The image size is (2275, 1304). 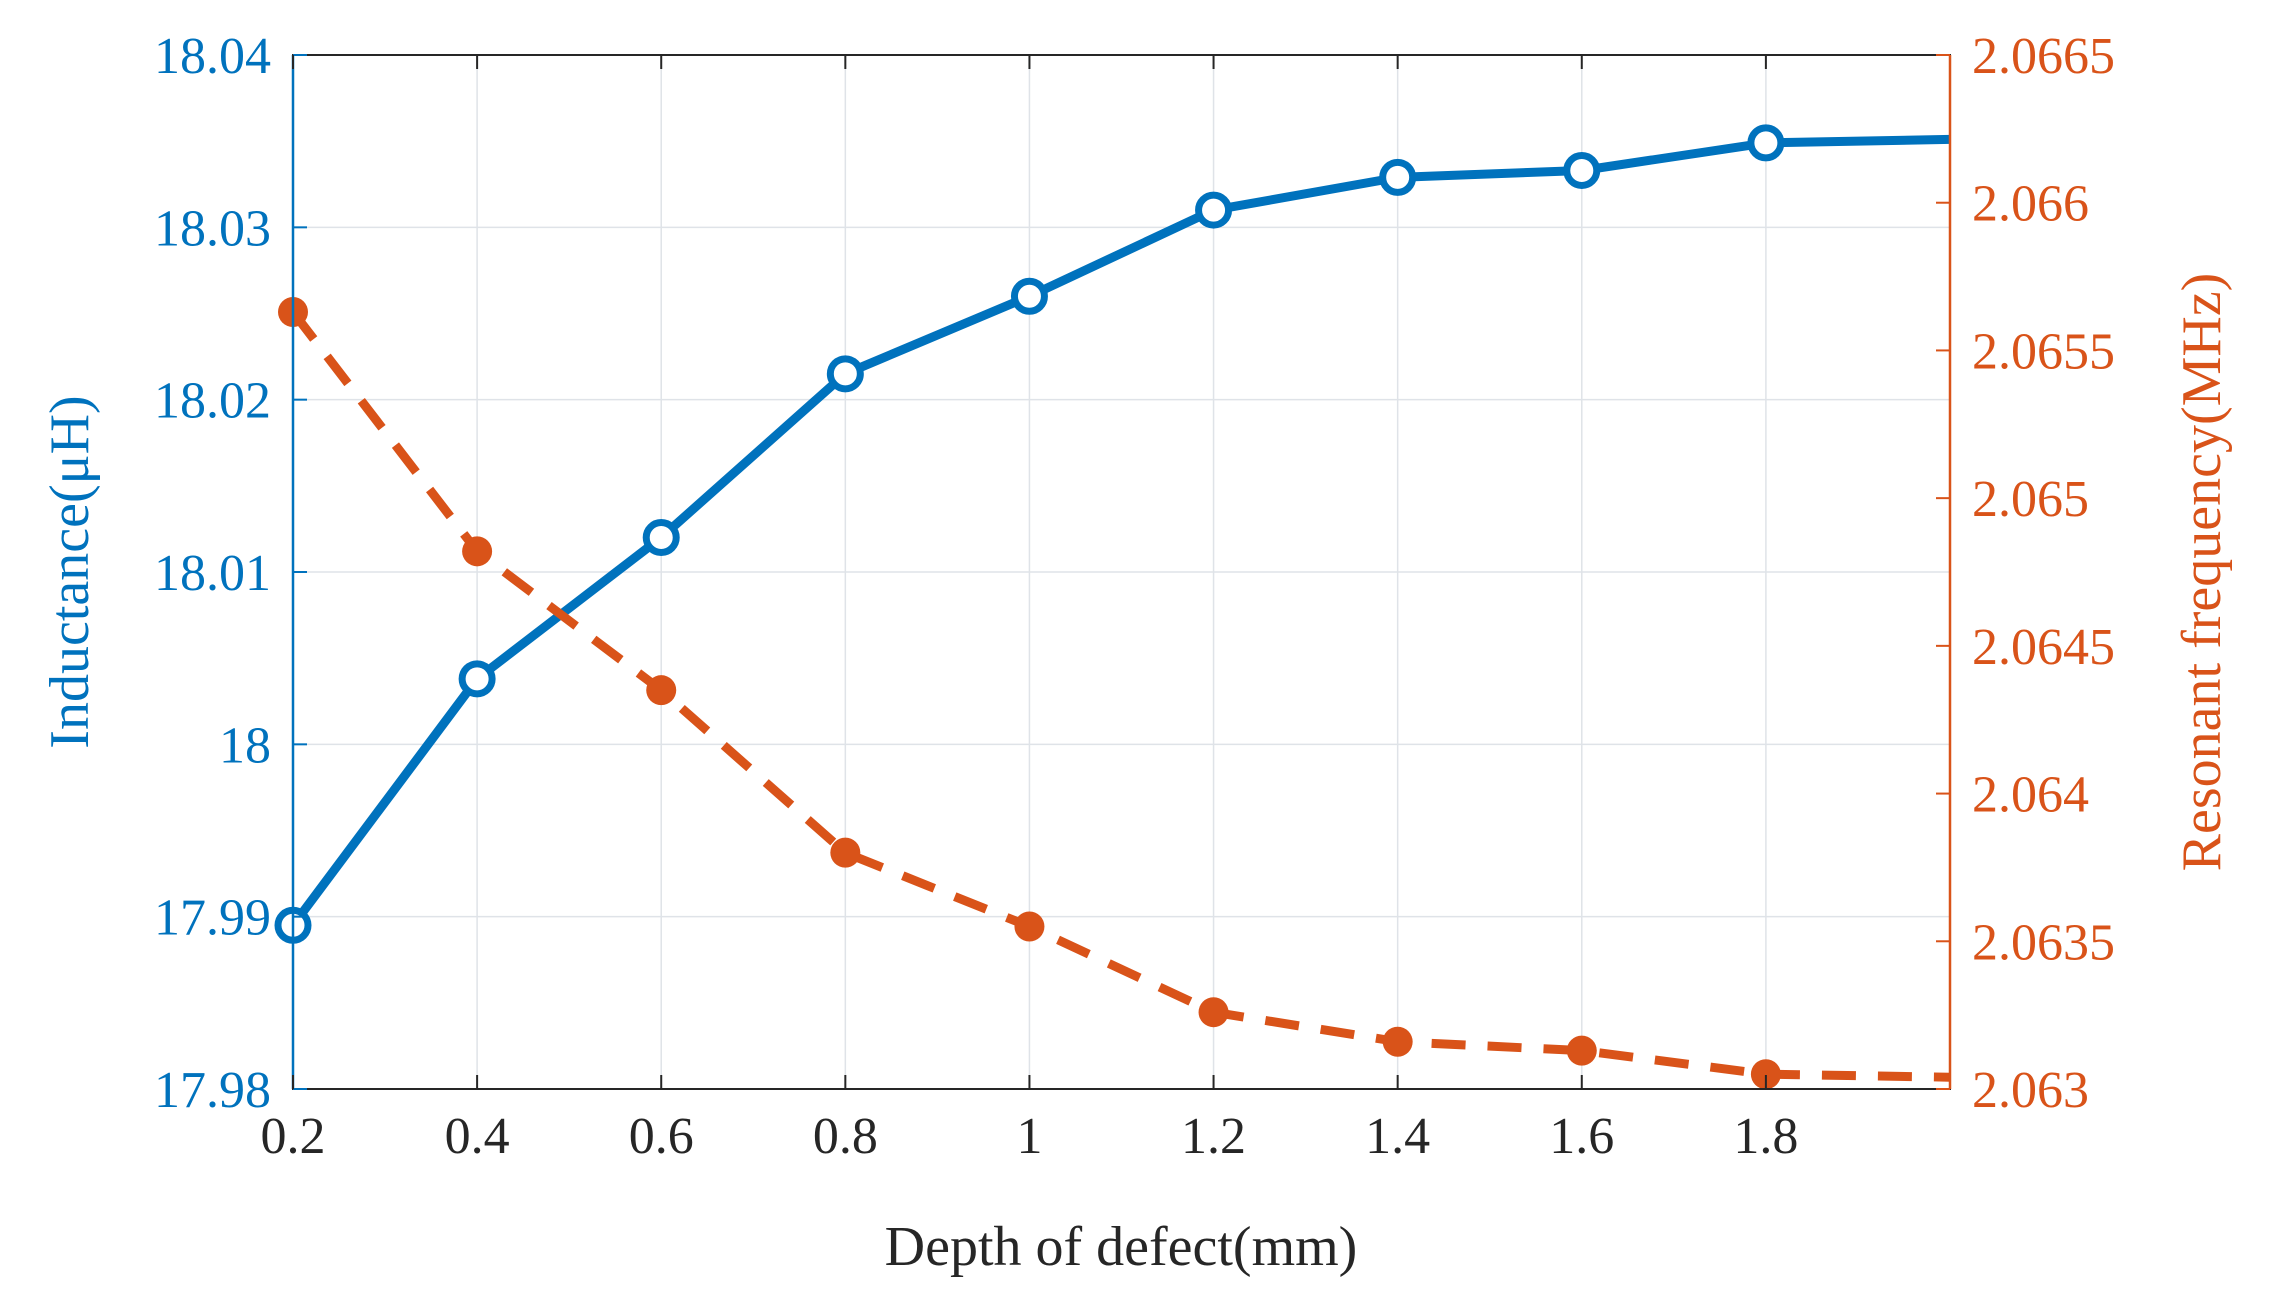 What do you see at coordinates (2043, 942) in the screenshot?
I see `right-tick-label: 2.0635` at bounding box center [2043, 942].